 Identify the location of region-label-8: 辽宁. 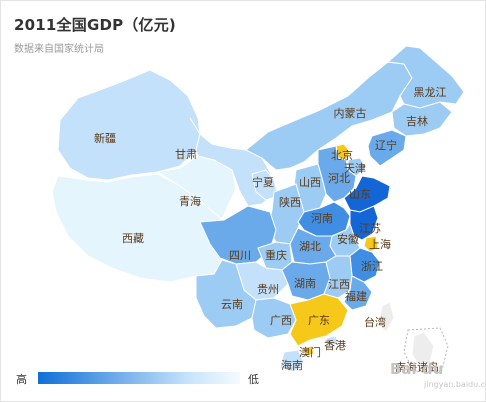
(386, 145).